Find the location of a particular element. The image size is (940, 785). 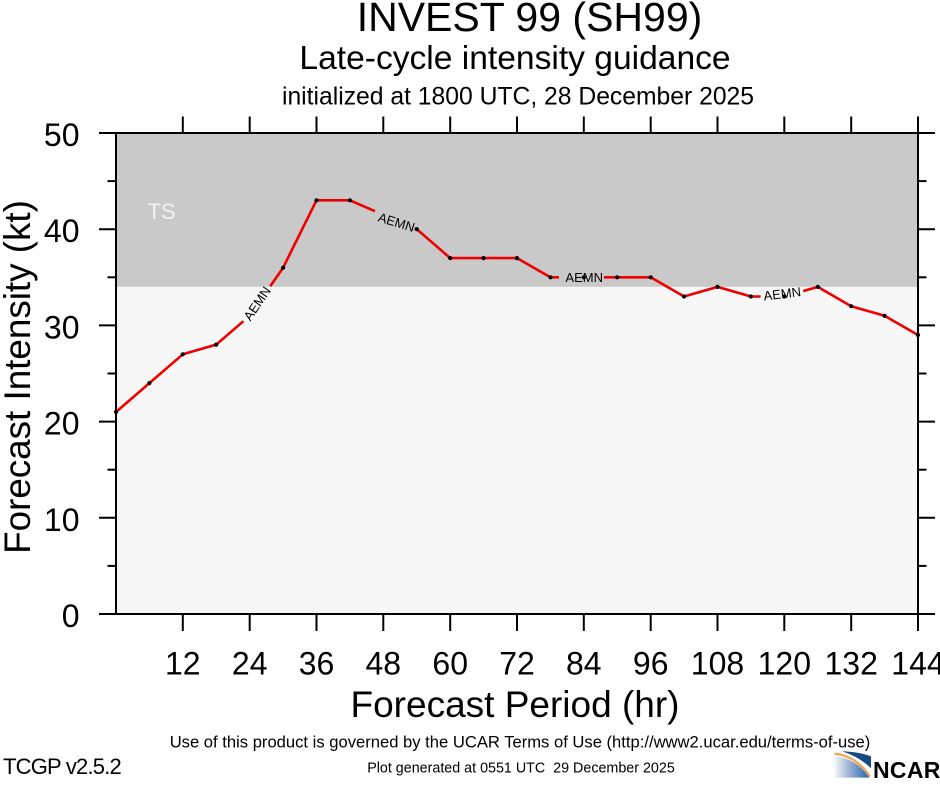

svg-text: 84 is located at coordinates (584, 663).